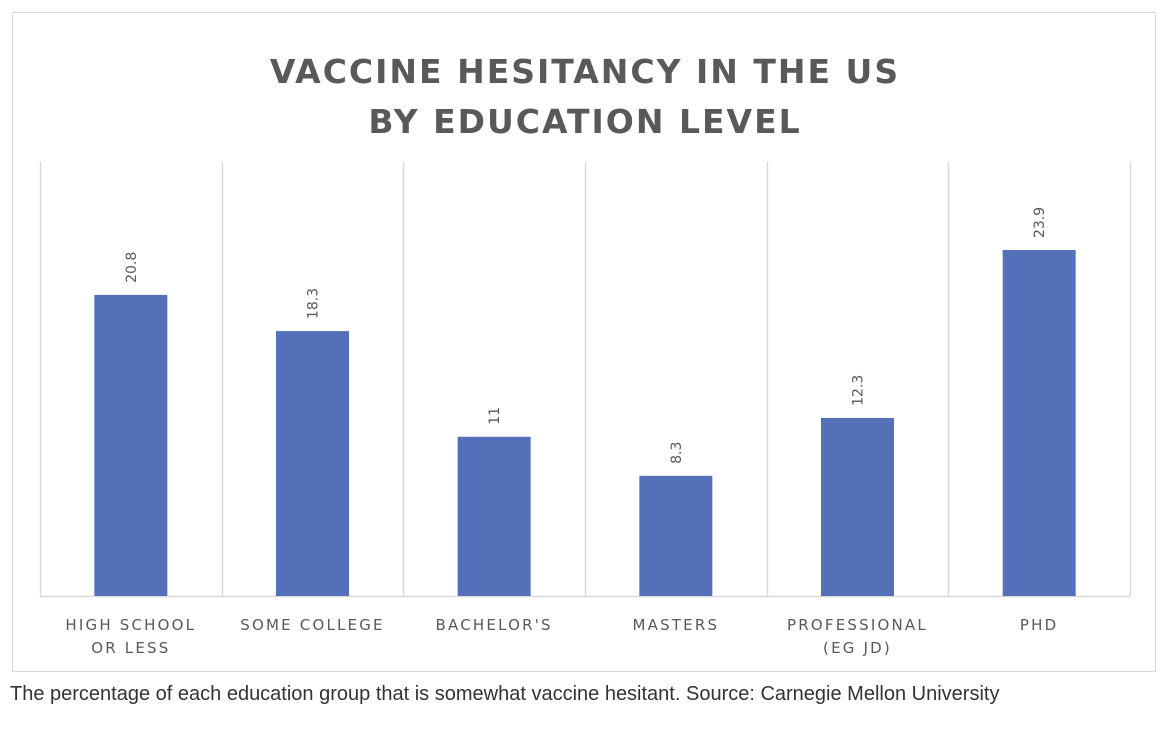 This screenshot has width=1175, height=734. What do you see at coordinates (857, 648) in the screenshot?
I see `x-tick-label: (EG JD)` at bounding box center [857, 648].